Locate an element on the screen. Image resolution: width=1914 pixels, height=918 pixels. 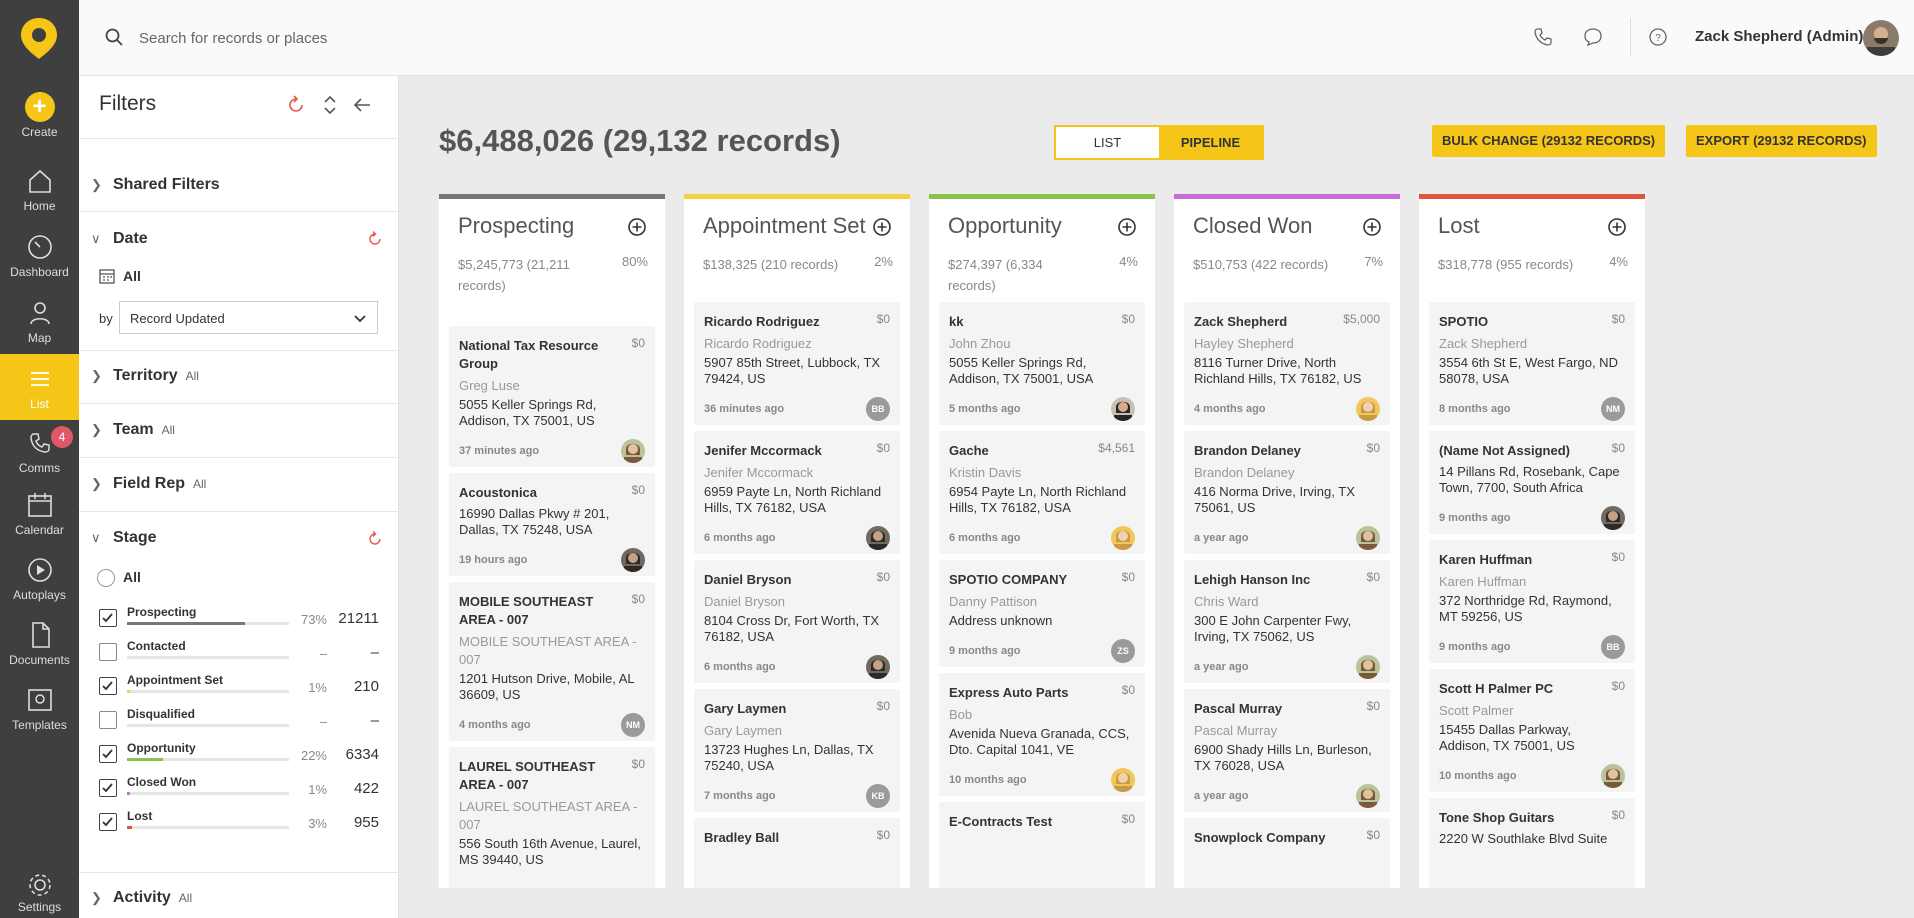
date-section: ∨ Date is located at coordinates (119, 239).